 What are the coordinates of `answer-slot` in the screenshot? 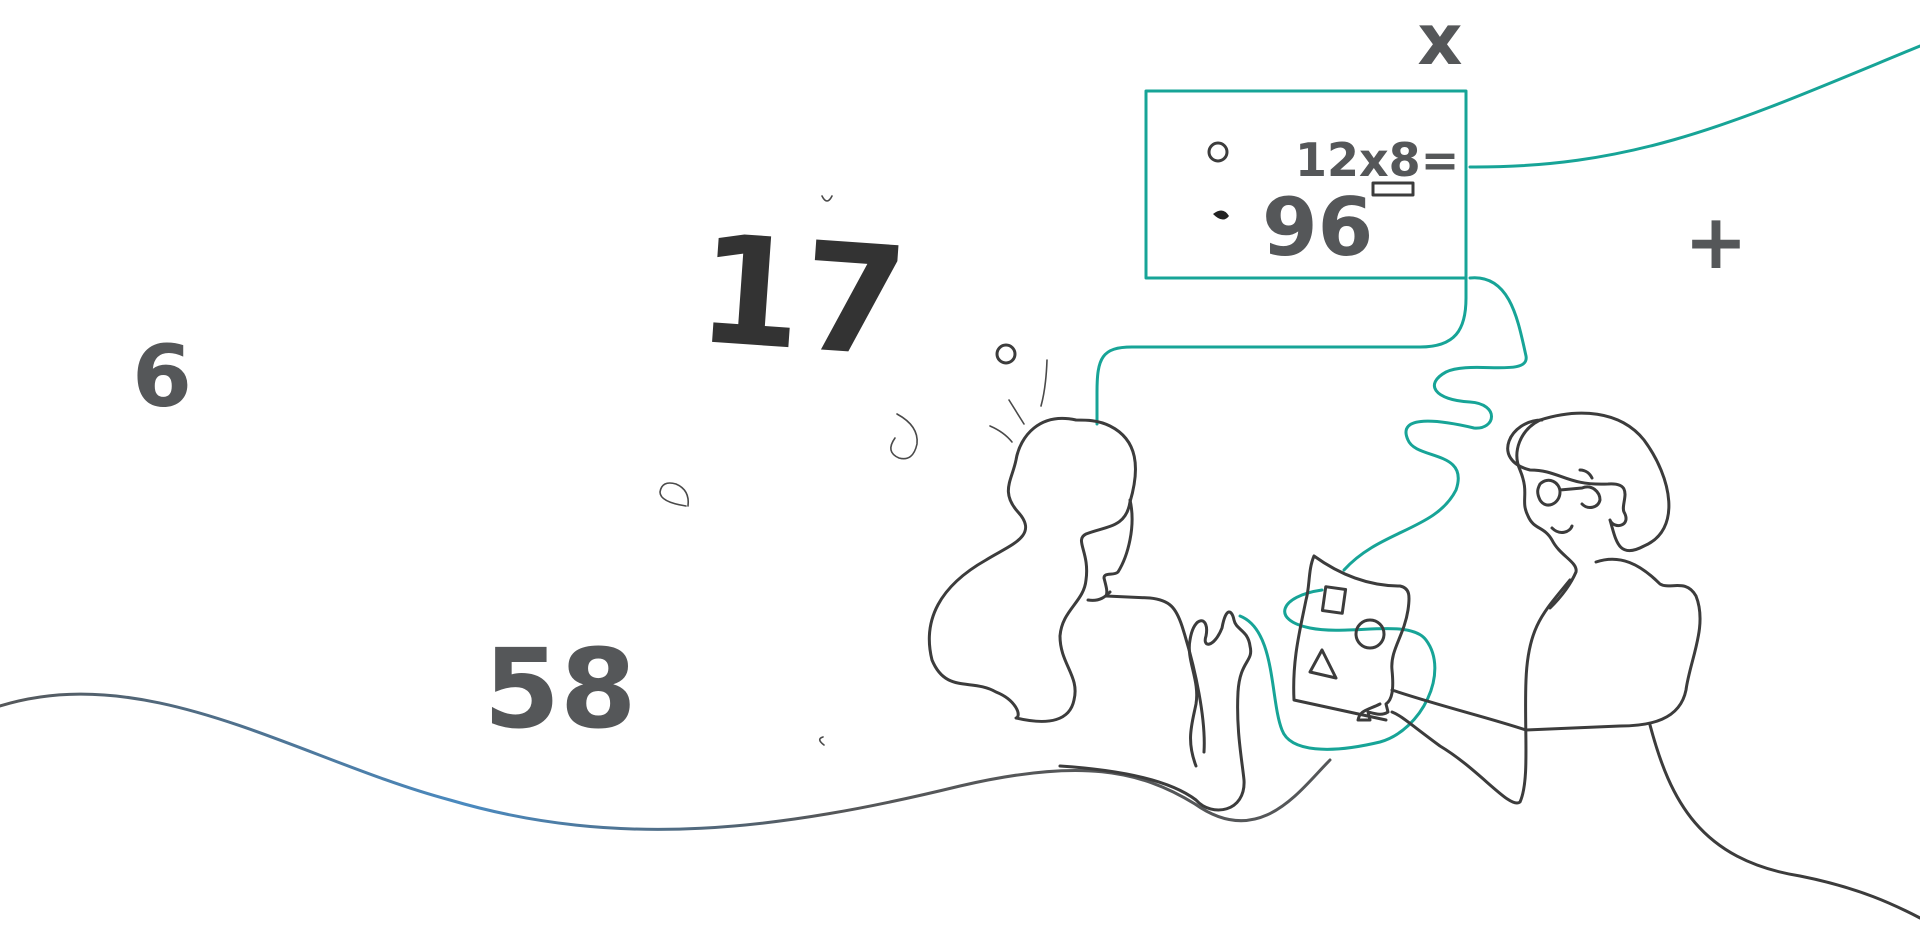 It's located at (1393, 189).